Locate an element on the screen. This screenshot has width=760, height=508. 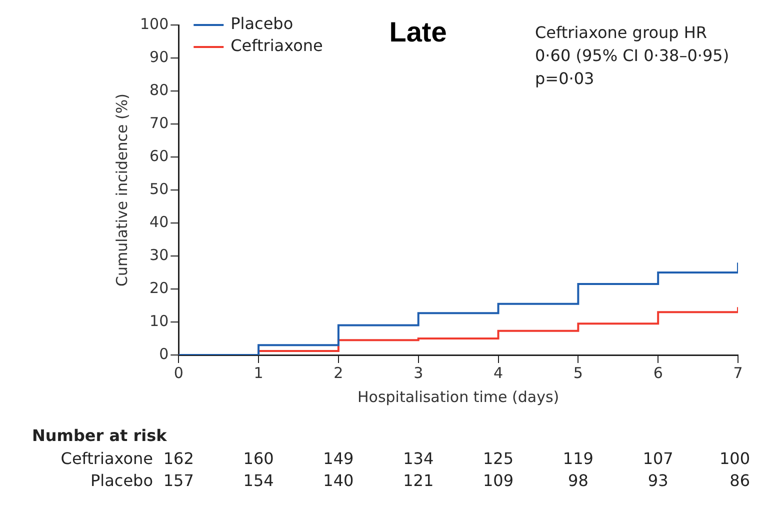
y-tick-label: 20 is located at coordinates (159, 287).